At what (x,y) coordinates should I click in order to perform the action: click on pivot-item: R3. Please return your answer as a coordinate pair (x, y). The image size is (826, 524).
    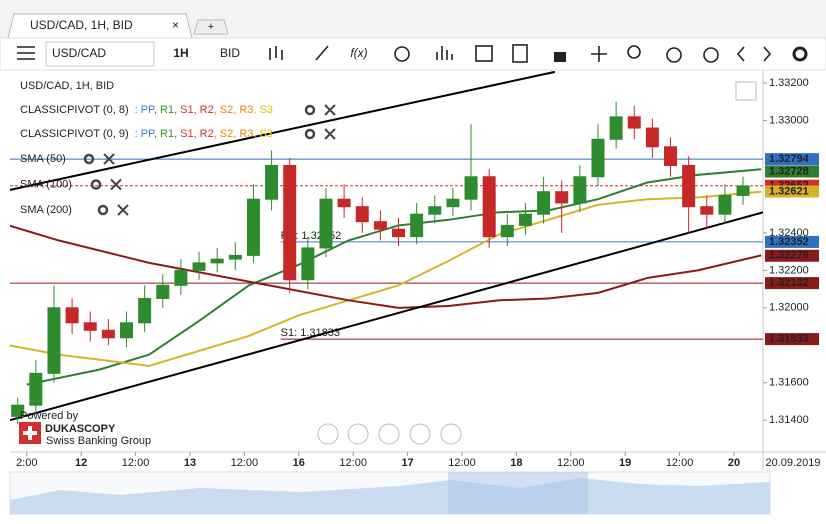
    Looking at the image, I should click on (246, 110).